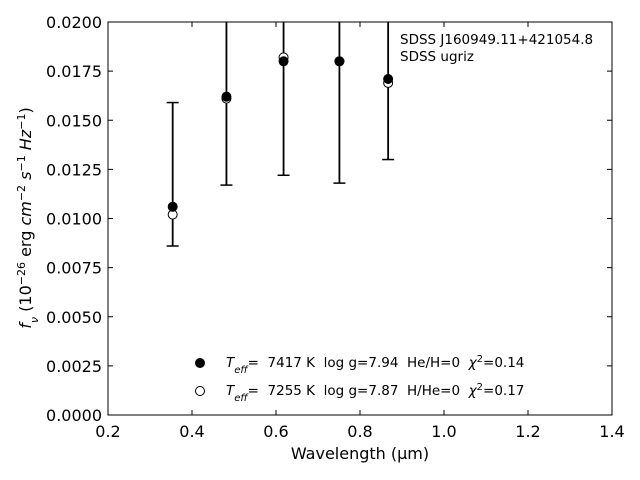 The image size is (640, 480). What do you see at coordinates (527, 431) in the screenshot?
I see `x-tick-label: 1.2` at bounding box center [527, 431].